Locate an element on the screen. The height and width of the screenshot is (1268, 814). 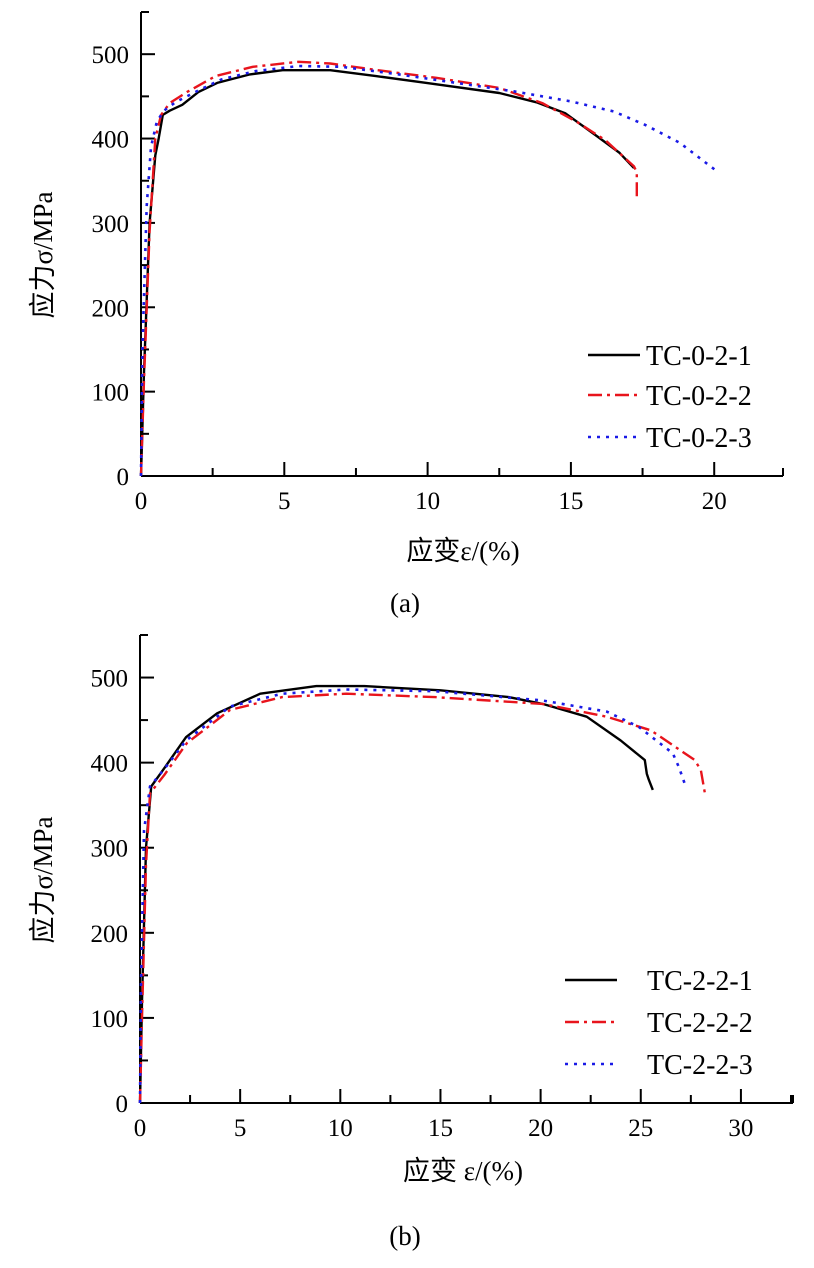
panel-label: (b) is located at coordinates (404, 1236).